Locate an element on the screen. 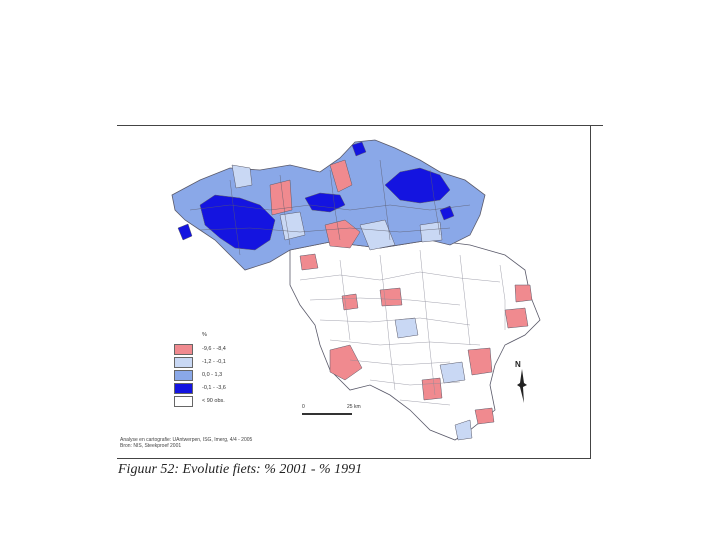 The height and width of the screenshot is (540, 720). dark-cluster-center is located at coordinates (325, 202).